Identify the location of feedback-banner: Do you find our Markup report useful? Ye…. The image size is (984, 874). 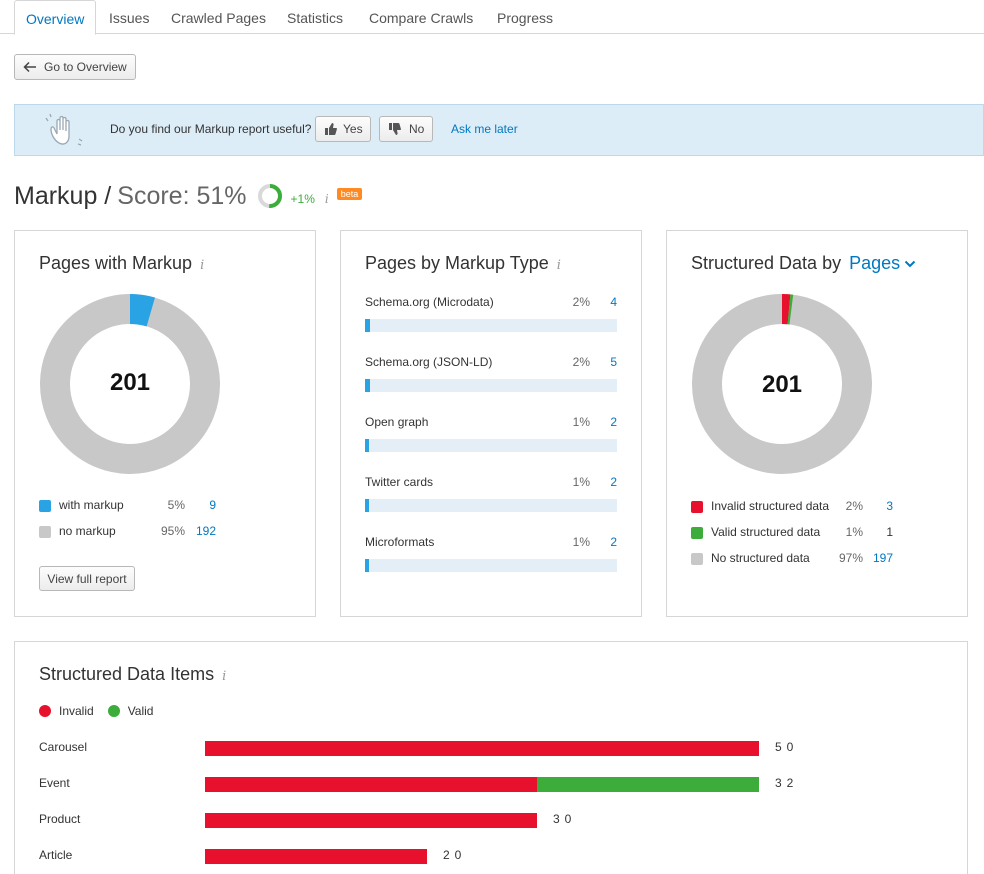
(499, 130).